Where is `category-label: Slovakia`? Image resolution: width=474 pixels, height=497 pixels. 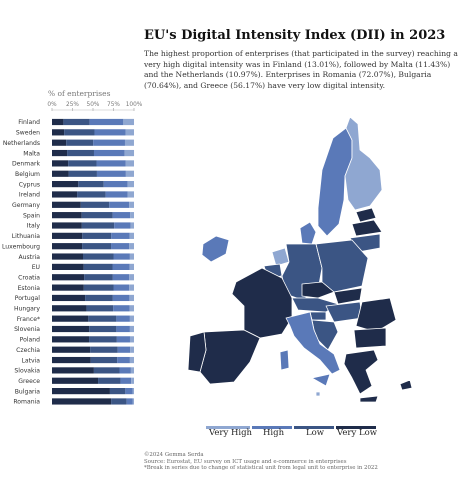 category-label: Slovakia is located at coordinates (27, 371).